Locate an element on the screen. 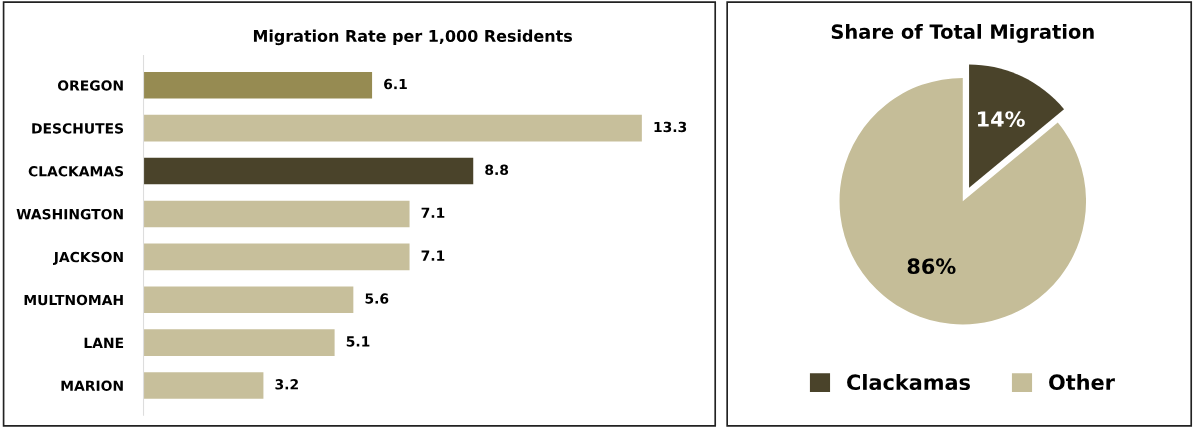 Image resolution: width=1196 pixels, height=428 pixels. legend-label: Clackamas is located at coordinates (908, 382).